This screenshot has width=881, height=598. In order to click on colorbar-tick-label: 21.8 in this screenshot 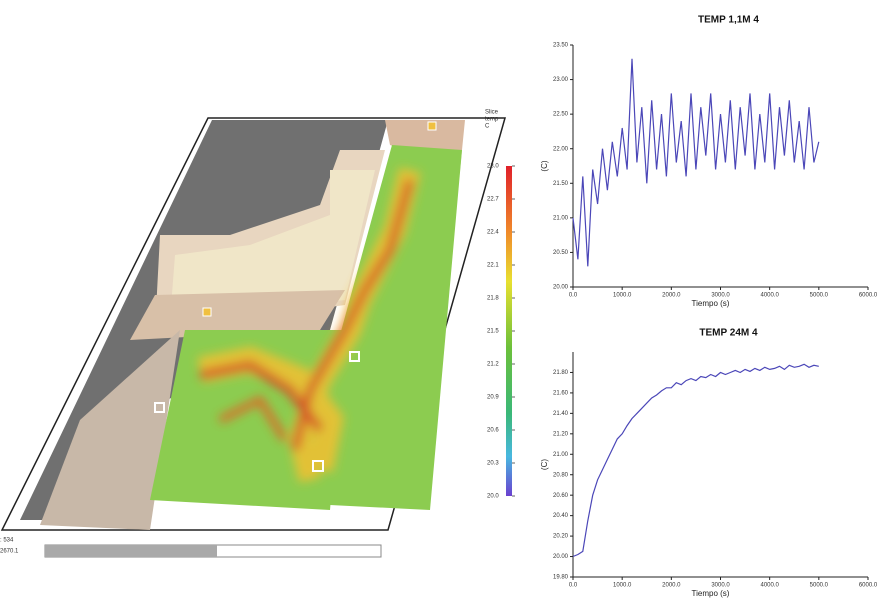, I will do `click(493, 299)`.